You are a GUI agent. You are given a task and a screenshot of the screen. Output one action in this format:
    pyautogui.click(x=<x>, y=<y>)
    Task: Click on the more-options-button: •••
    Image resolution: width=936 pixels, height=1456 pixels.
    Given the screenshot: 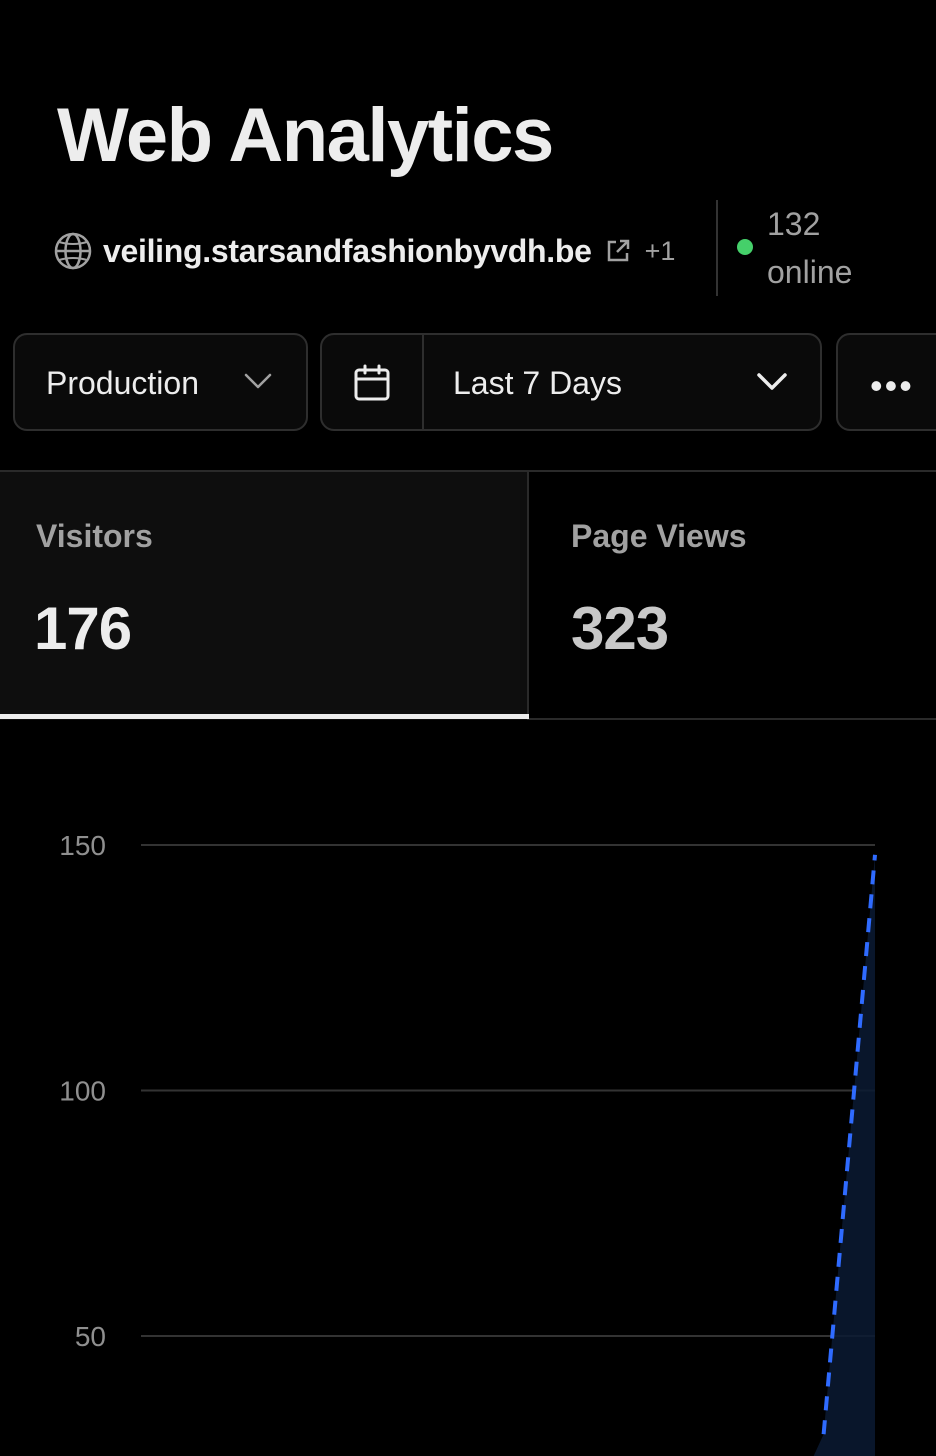 What is the action you would take?
    pyautogui.click(x=886, y=382)
    